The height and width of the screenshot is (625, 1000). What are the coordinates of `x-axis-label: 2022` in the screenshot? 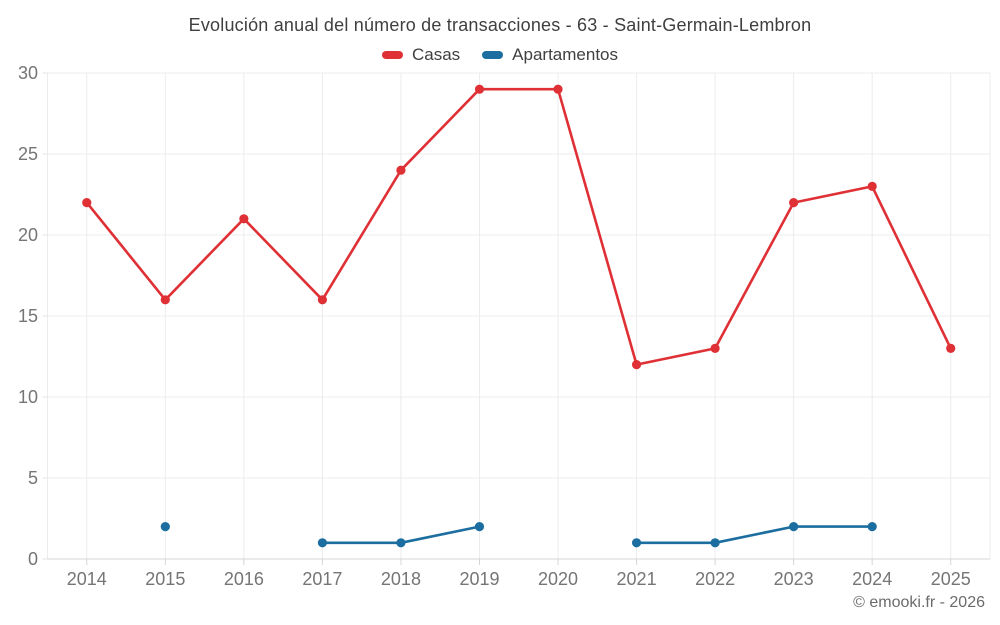 It's located at (715, 579).